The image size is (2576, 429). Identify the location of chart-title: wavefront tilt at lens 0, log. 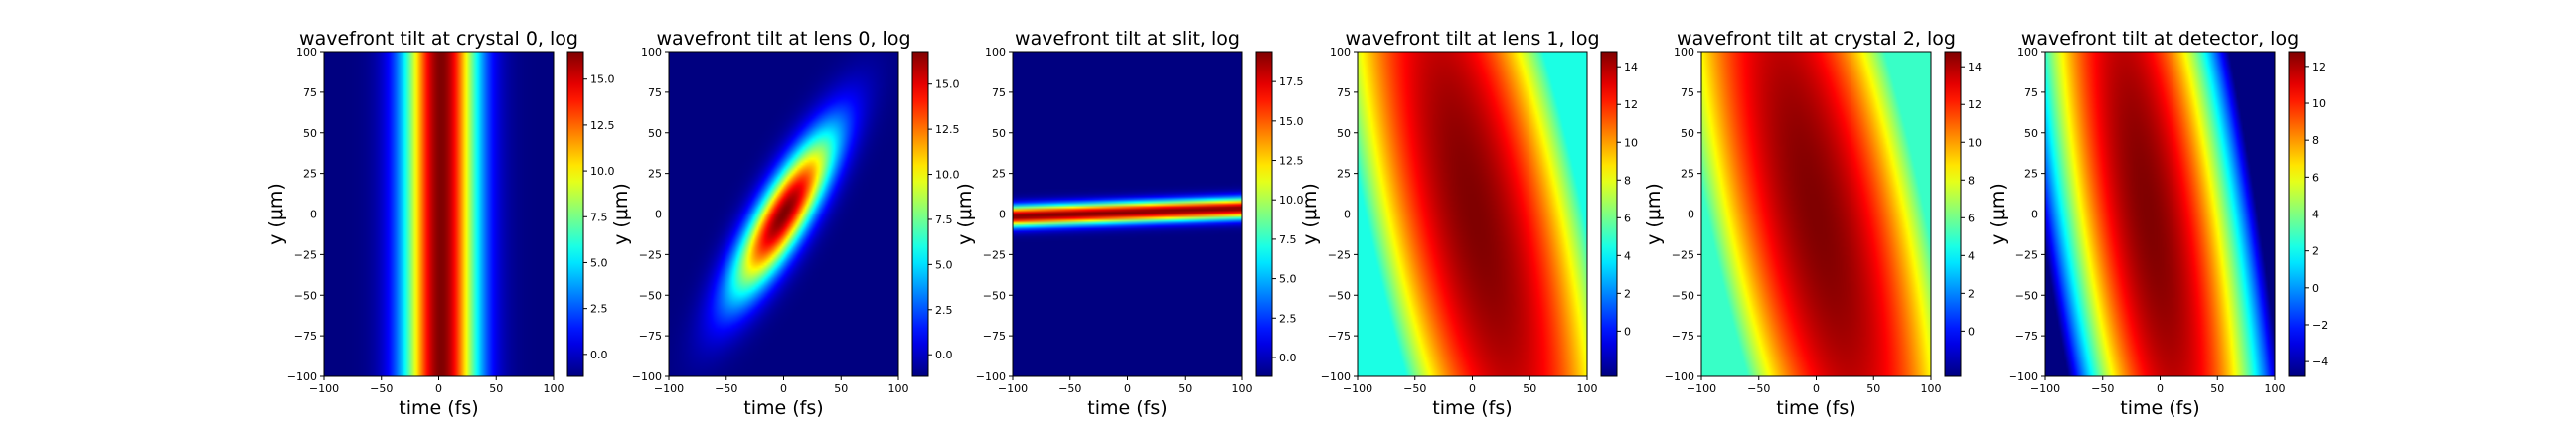
(783, 39).